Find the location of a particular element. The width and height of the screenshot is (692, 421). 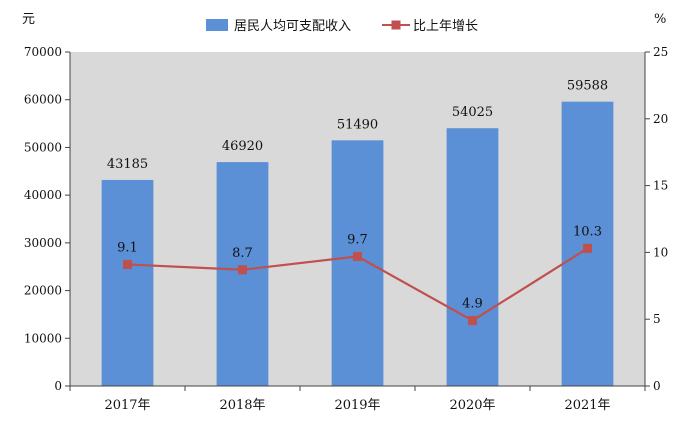

growth-value-label-3: 9.7 is located at coordinates (357, 239).